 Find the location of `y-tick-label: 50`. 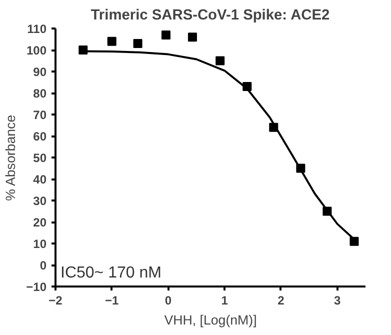

y-tick-label: 50 is located at coordinates (40, 158).